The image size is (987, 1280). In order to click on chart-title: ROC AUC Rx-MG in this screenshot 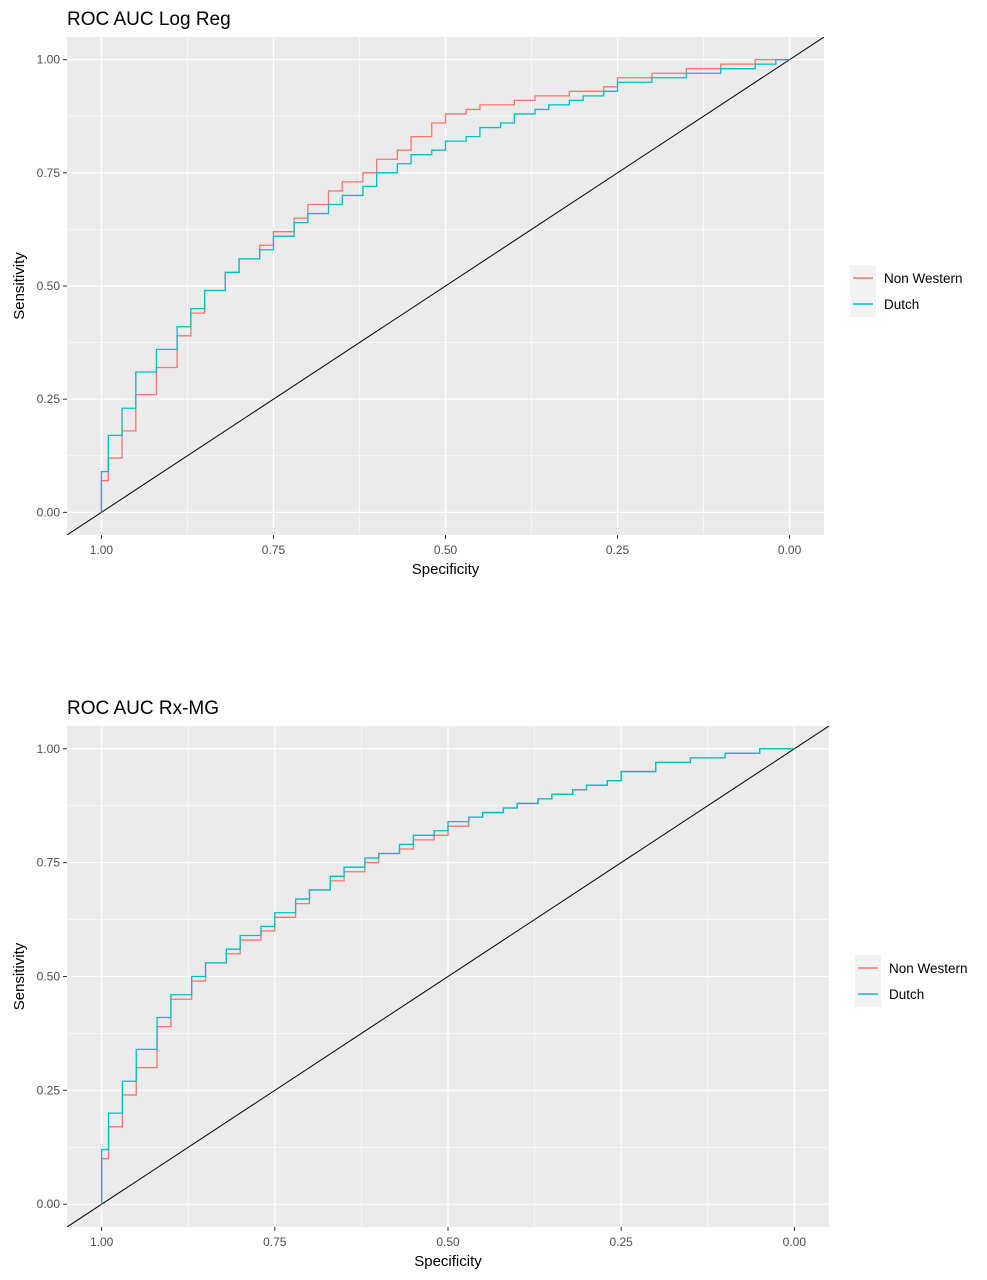, I will do `click(143, 708)`.